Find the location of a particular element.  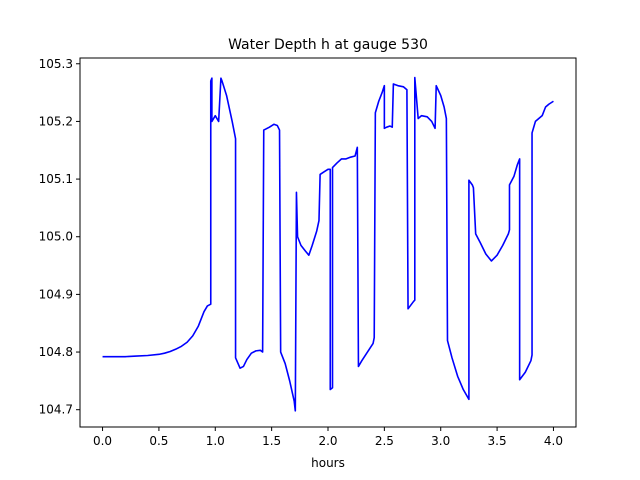

x-tick-label: 2.5 is located at coordinates (384, 441).